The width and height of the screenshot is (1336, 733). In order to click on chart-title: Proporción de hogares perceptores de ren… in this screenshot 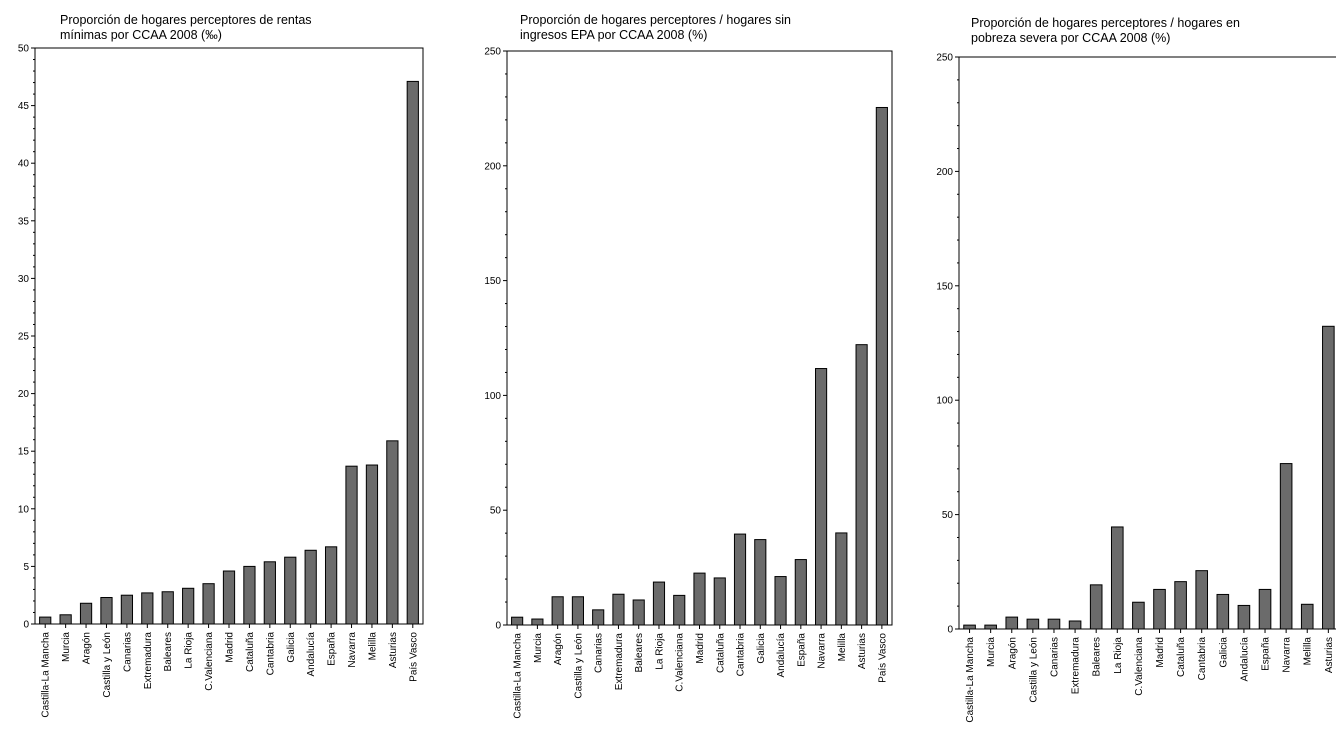, I will do `click(186, 28)`.